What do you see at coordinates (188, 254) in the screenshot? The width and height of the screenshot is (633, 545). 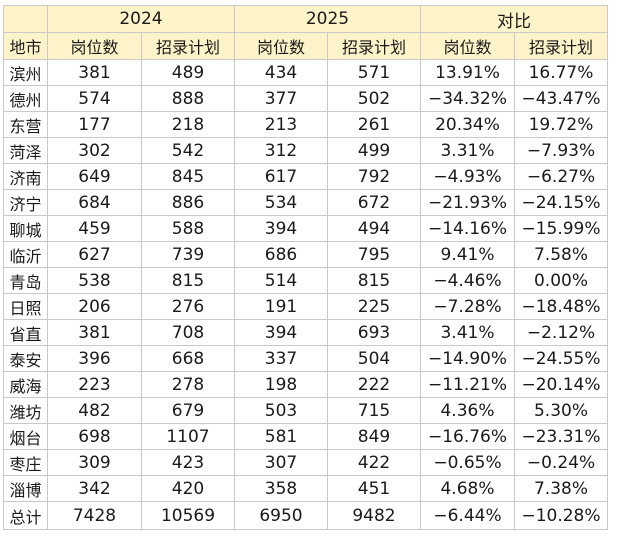 I see `plan-2024-cell: 739` at bounding box center [188, 254].